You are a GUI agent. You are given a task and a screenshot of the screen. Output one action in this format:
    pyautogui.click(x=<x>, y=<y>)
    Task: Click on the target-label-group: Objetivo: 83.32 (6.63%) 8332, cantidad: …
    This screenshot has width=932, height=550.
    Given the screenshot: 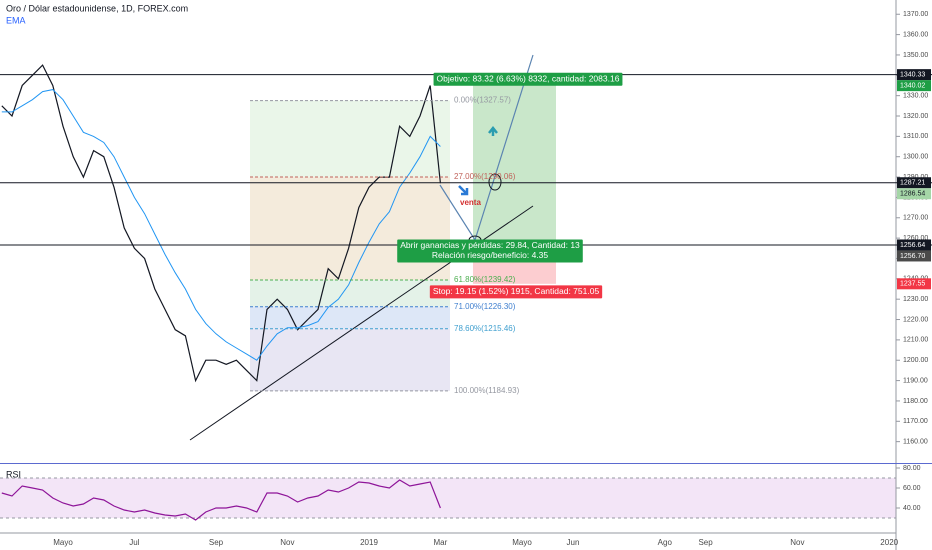 What is the action you would take?
    pyautogui.click(x=528, y=79)
    